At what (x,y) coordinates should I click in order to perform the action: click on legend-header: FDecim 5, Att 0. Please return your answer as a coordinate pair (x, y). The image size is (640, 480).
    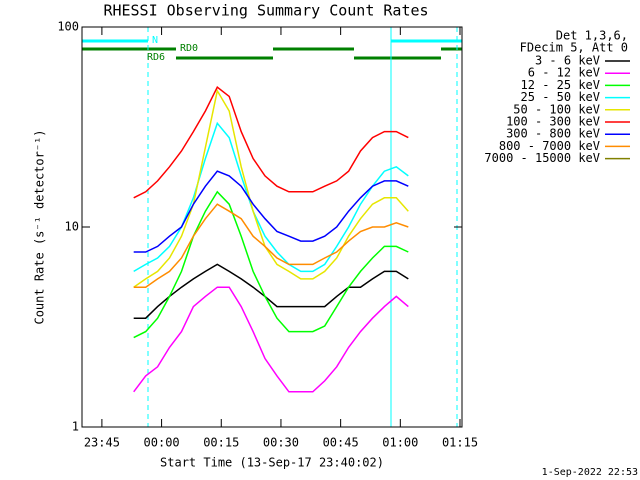
    Looking at the image, I should click on (574, 48).